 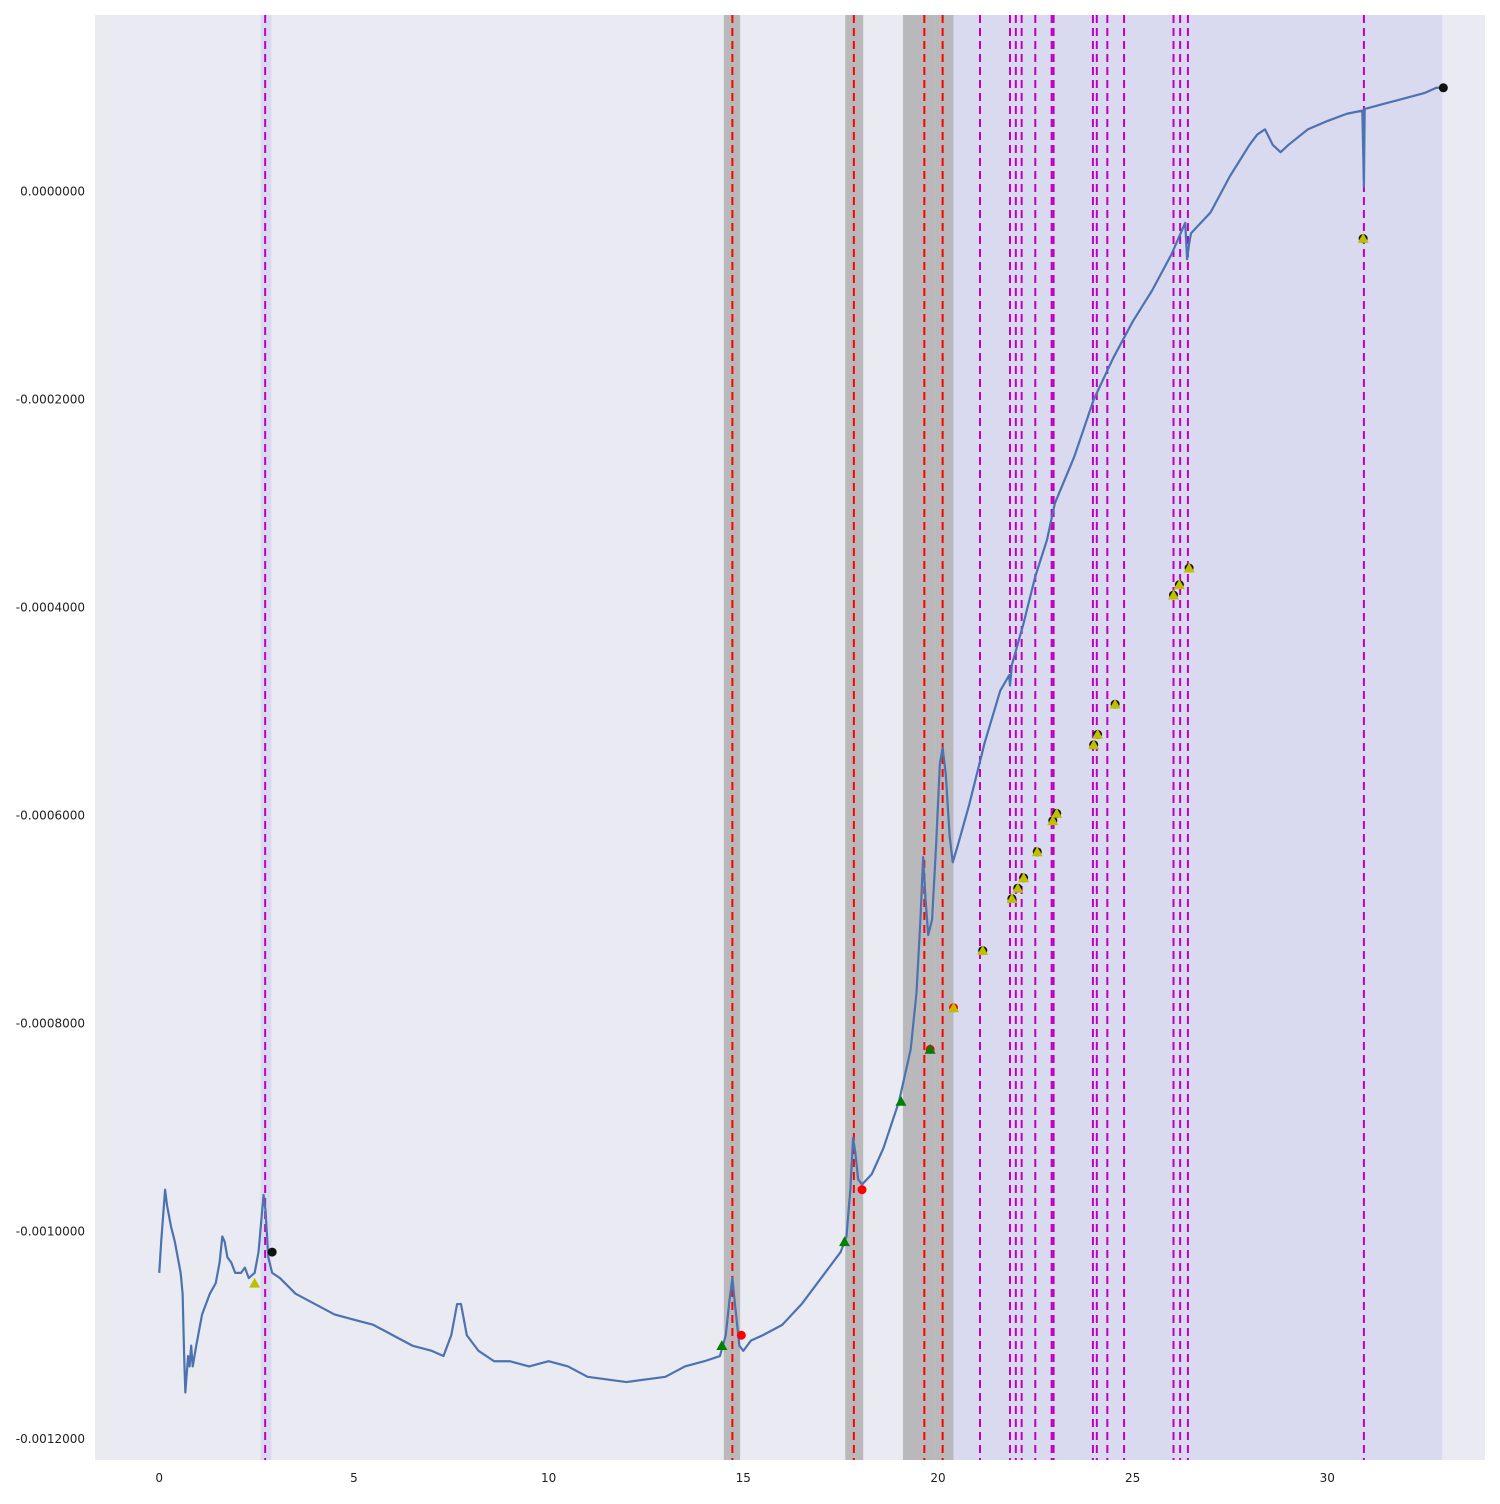 I want to click on y-tick-label: -0.0002000, so click(x=50, y=400).